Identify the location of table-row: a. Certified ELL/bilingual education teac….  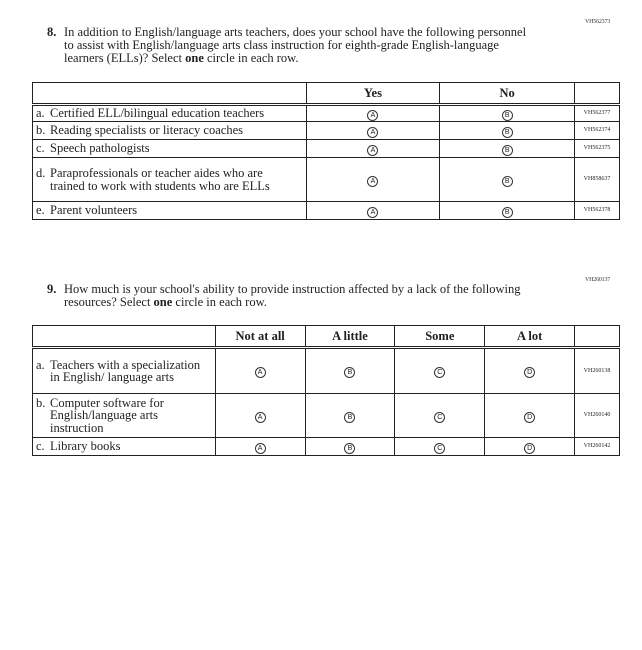
(326, 113).